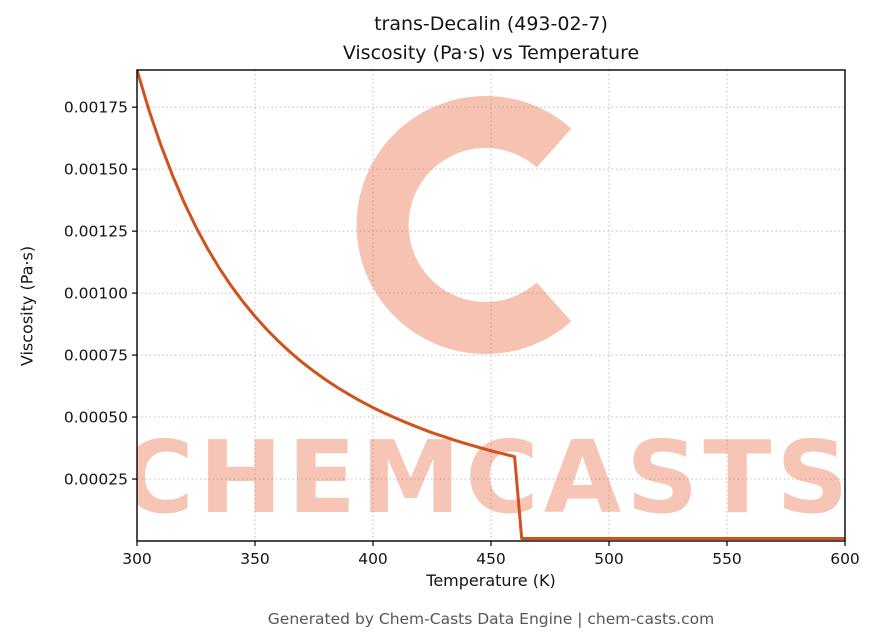  I want to click on y-tick-label: 0.00100, so click(96, 294).